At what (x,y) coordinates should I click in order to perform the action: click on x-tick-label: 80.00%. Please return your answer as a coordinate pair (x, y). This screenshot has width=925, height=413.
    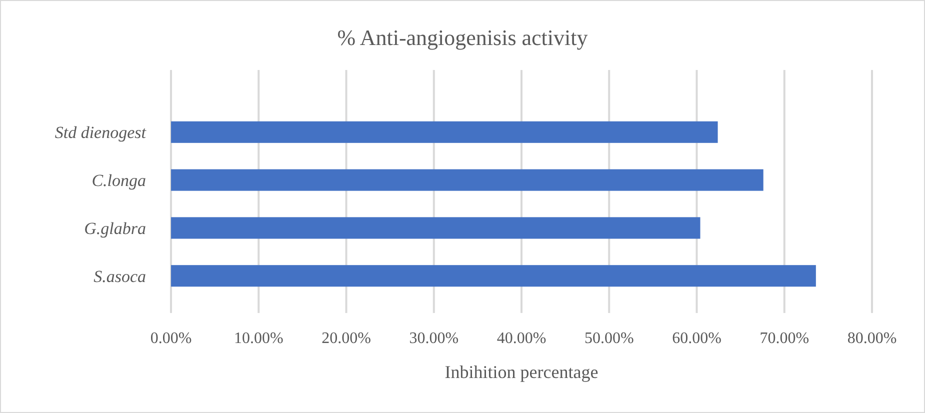
    Looking at the image, I should click on (872, 338).